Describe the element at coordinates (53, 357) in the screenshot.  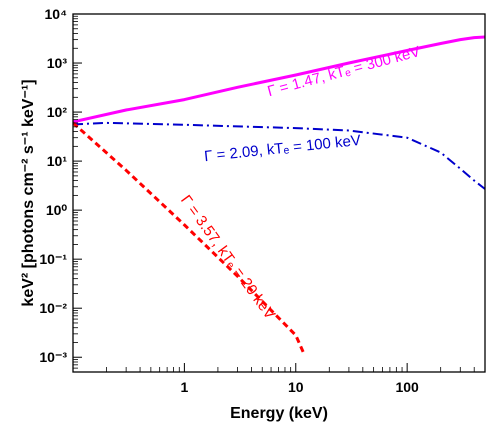
I see `y-tick-label-0: 10⁻³` at that location.